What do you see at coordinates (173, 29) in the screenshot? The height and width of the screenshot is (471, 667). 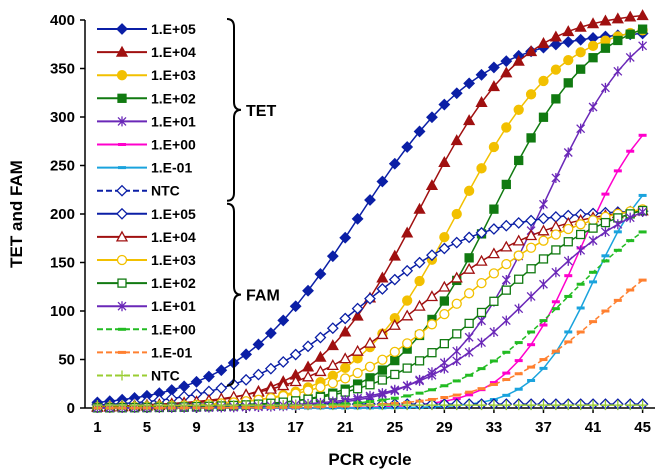 I see `legend-label: 1.E+05` at bounding box center [173, 29].